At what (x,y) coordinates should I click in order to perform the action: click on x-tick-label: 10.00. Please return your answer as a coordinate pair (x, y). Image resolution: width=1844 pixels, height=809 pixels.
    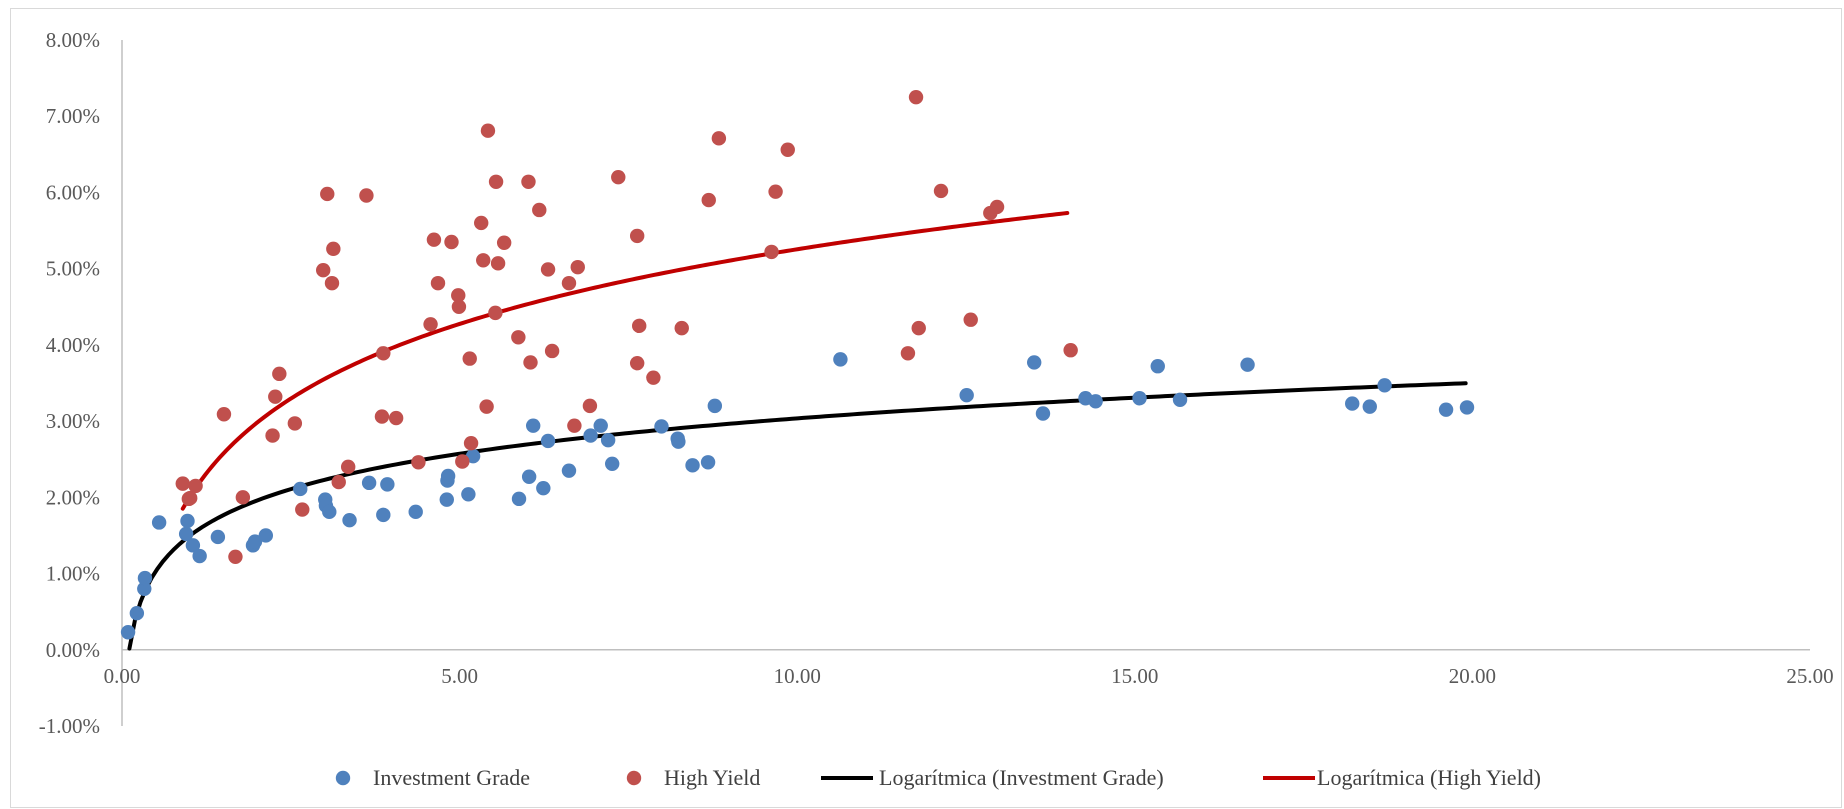
    Looking at the image, I should click on (797, 676).